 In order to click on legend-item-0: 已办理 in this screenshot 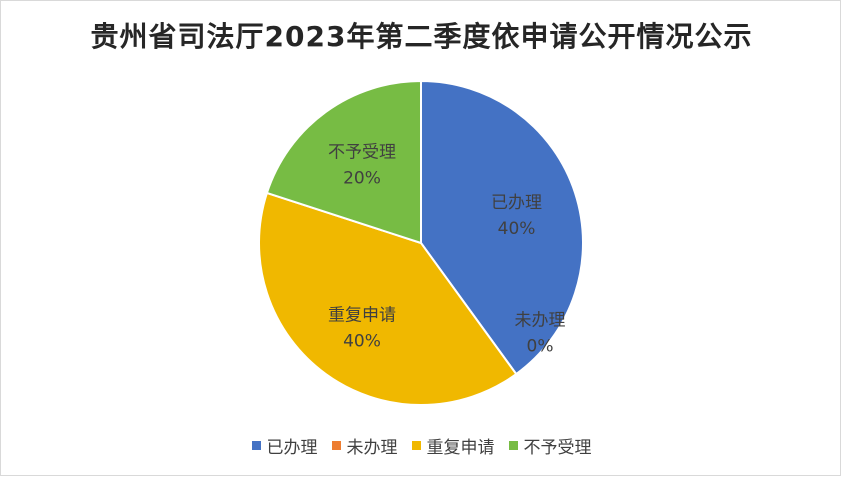, I will do `click(284, 445)`.